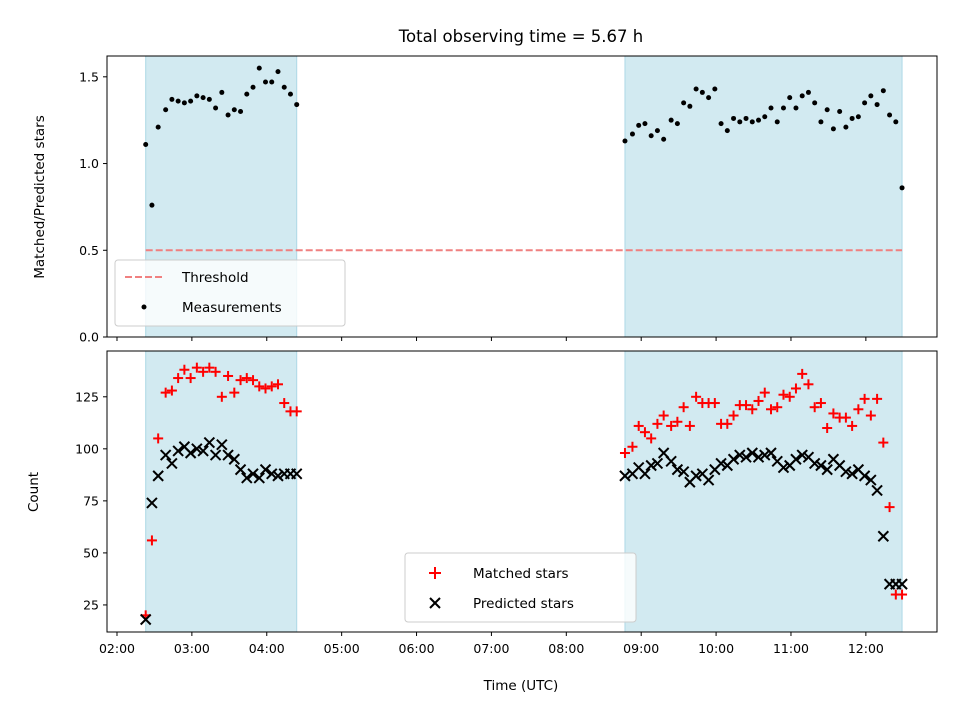  Describe the element at coordinates (491, 339) in the screenshot. I see `top-x-ticks` at that location.